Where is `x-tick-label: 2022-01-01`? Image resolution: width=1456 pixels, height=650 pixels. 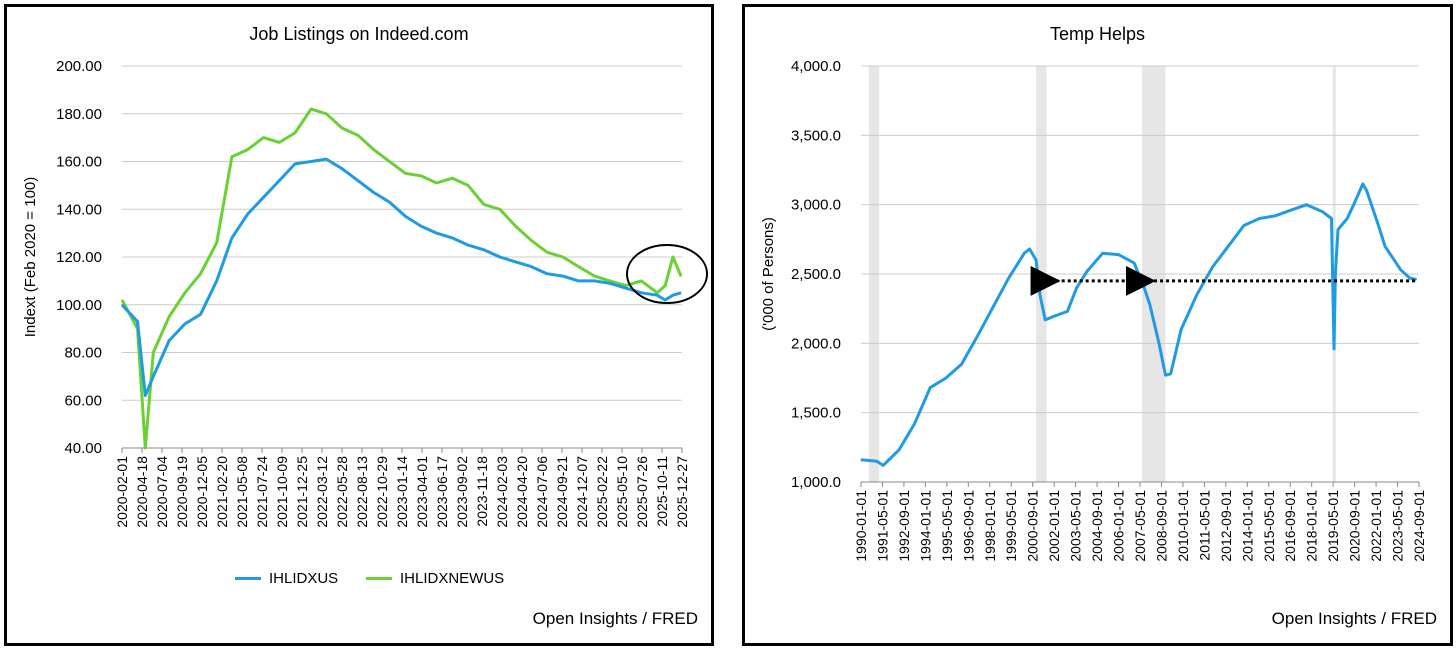 x-tick-label: 2022-01-01 is located at coordinates (1376, 526).